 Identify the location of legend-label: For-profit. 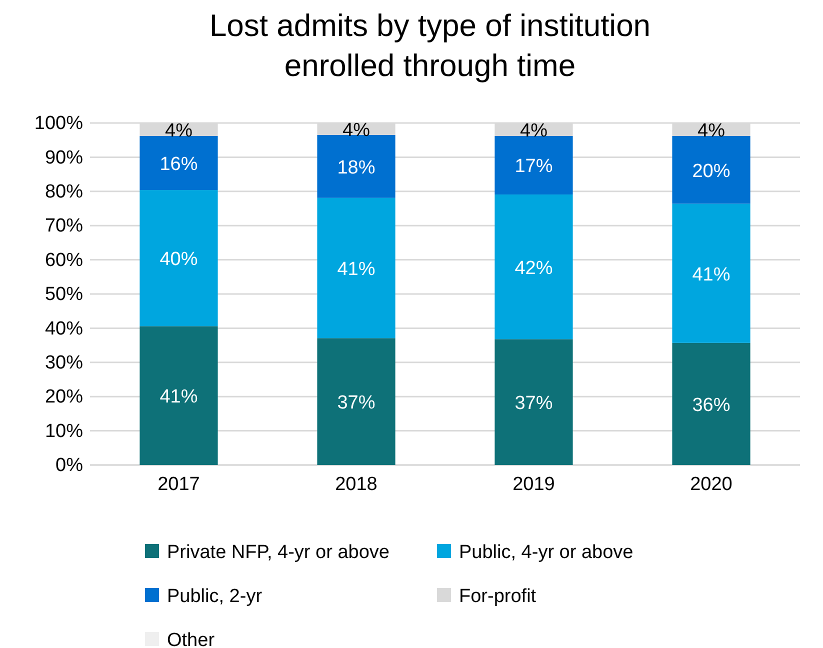
(498, 596).